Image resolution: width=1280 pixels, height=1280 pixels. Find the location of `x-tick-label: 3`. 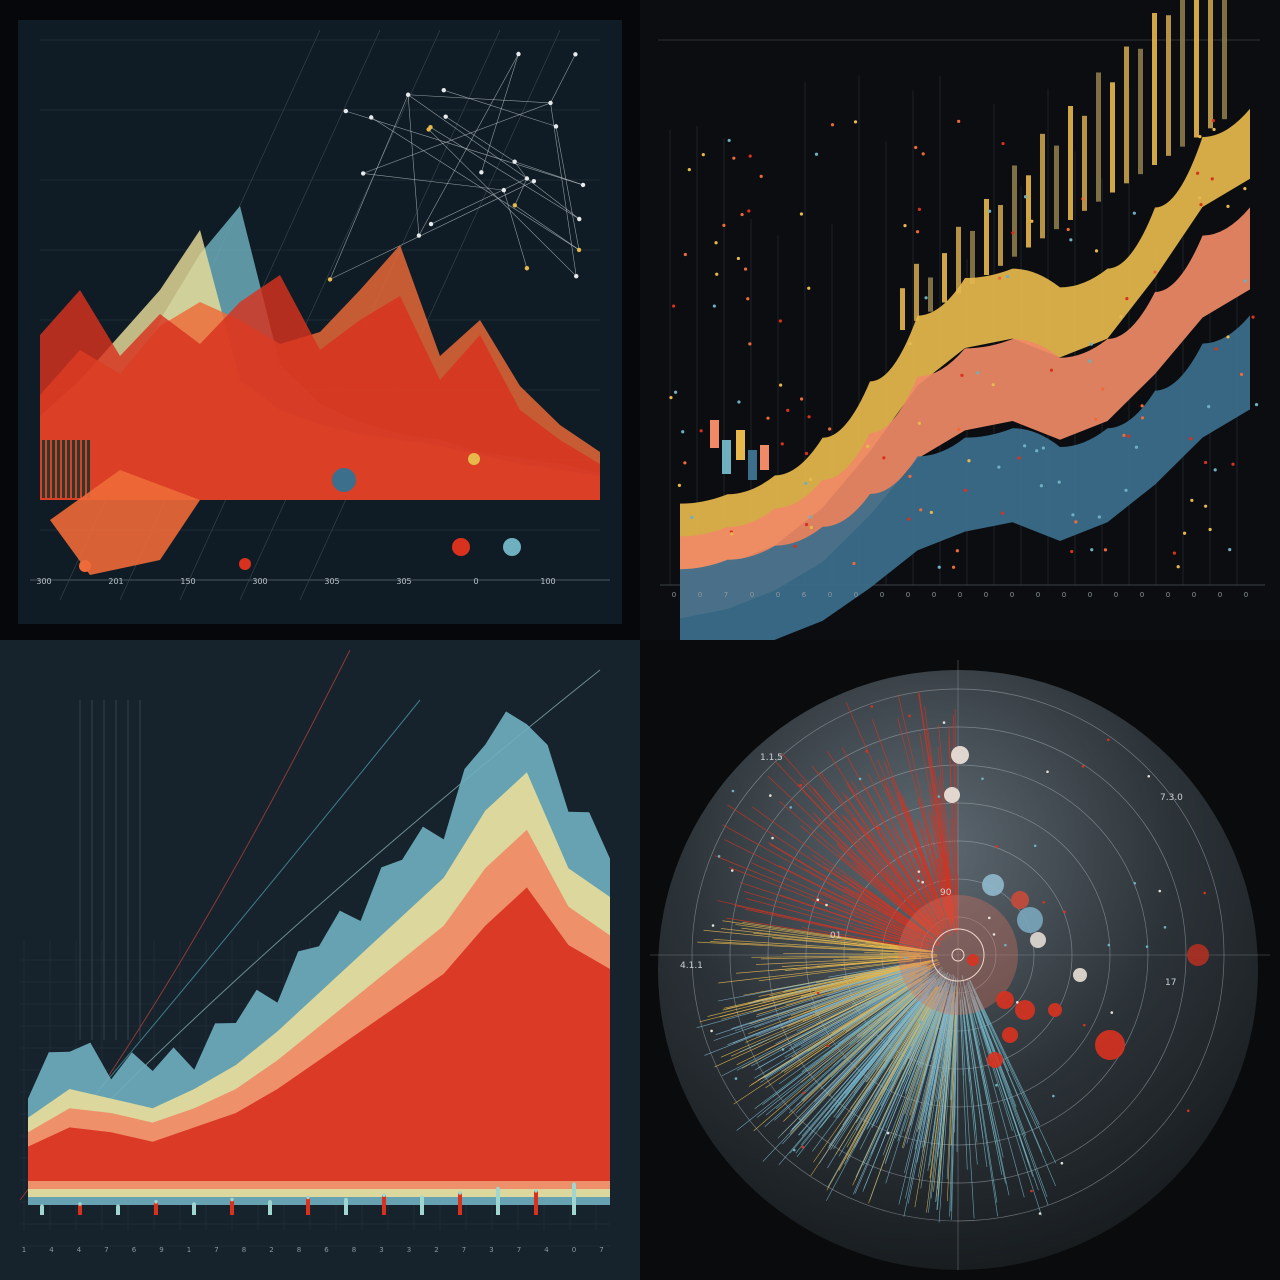

x-tick-label: 3 is located at coordinates (381, 1250).